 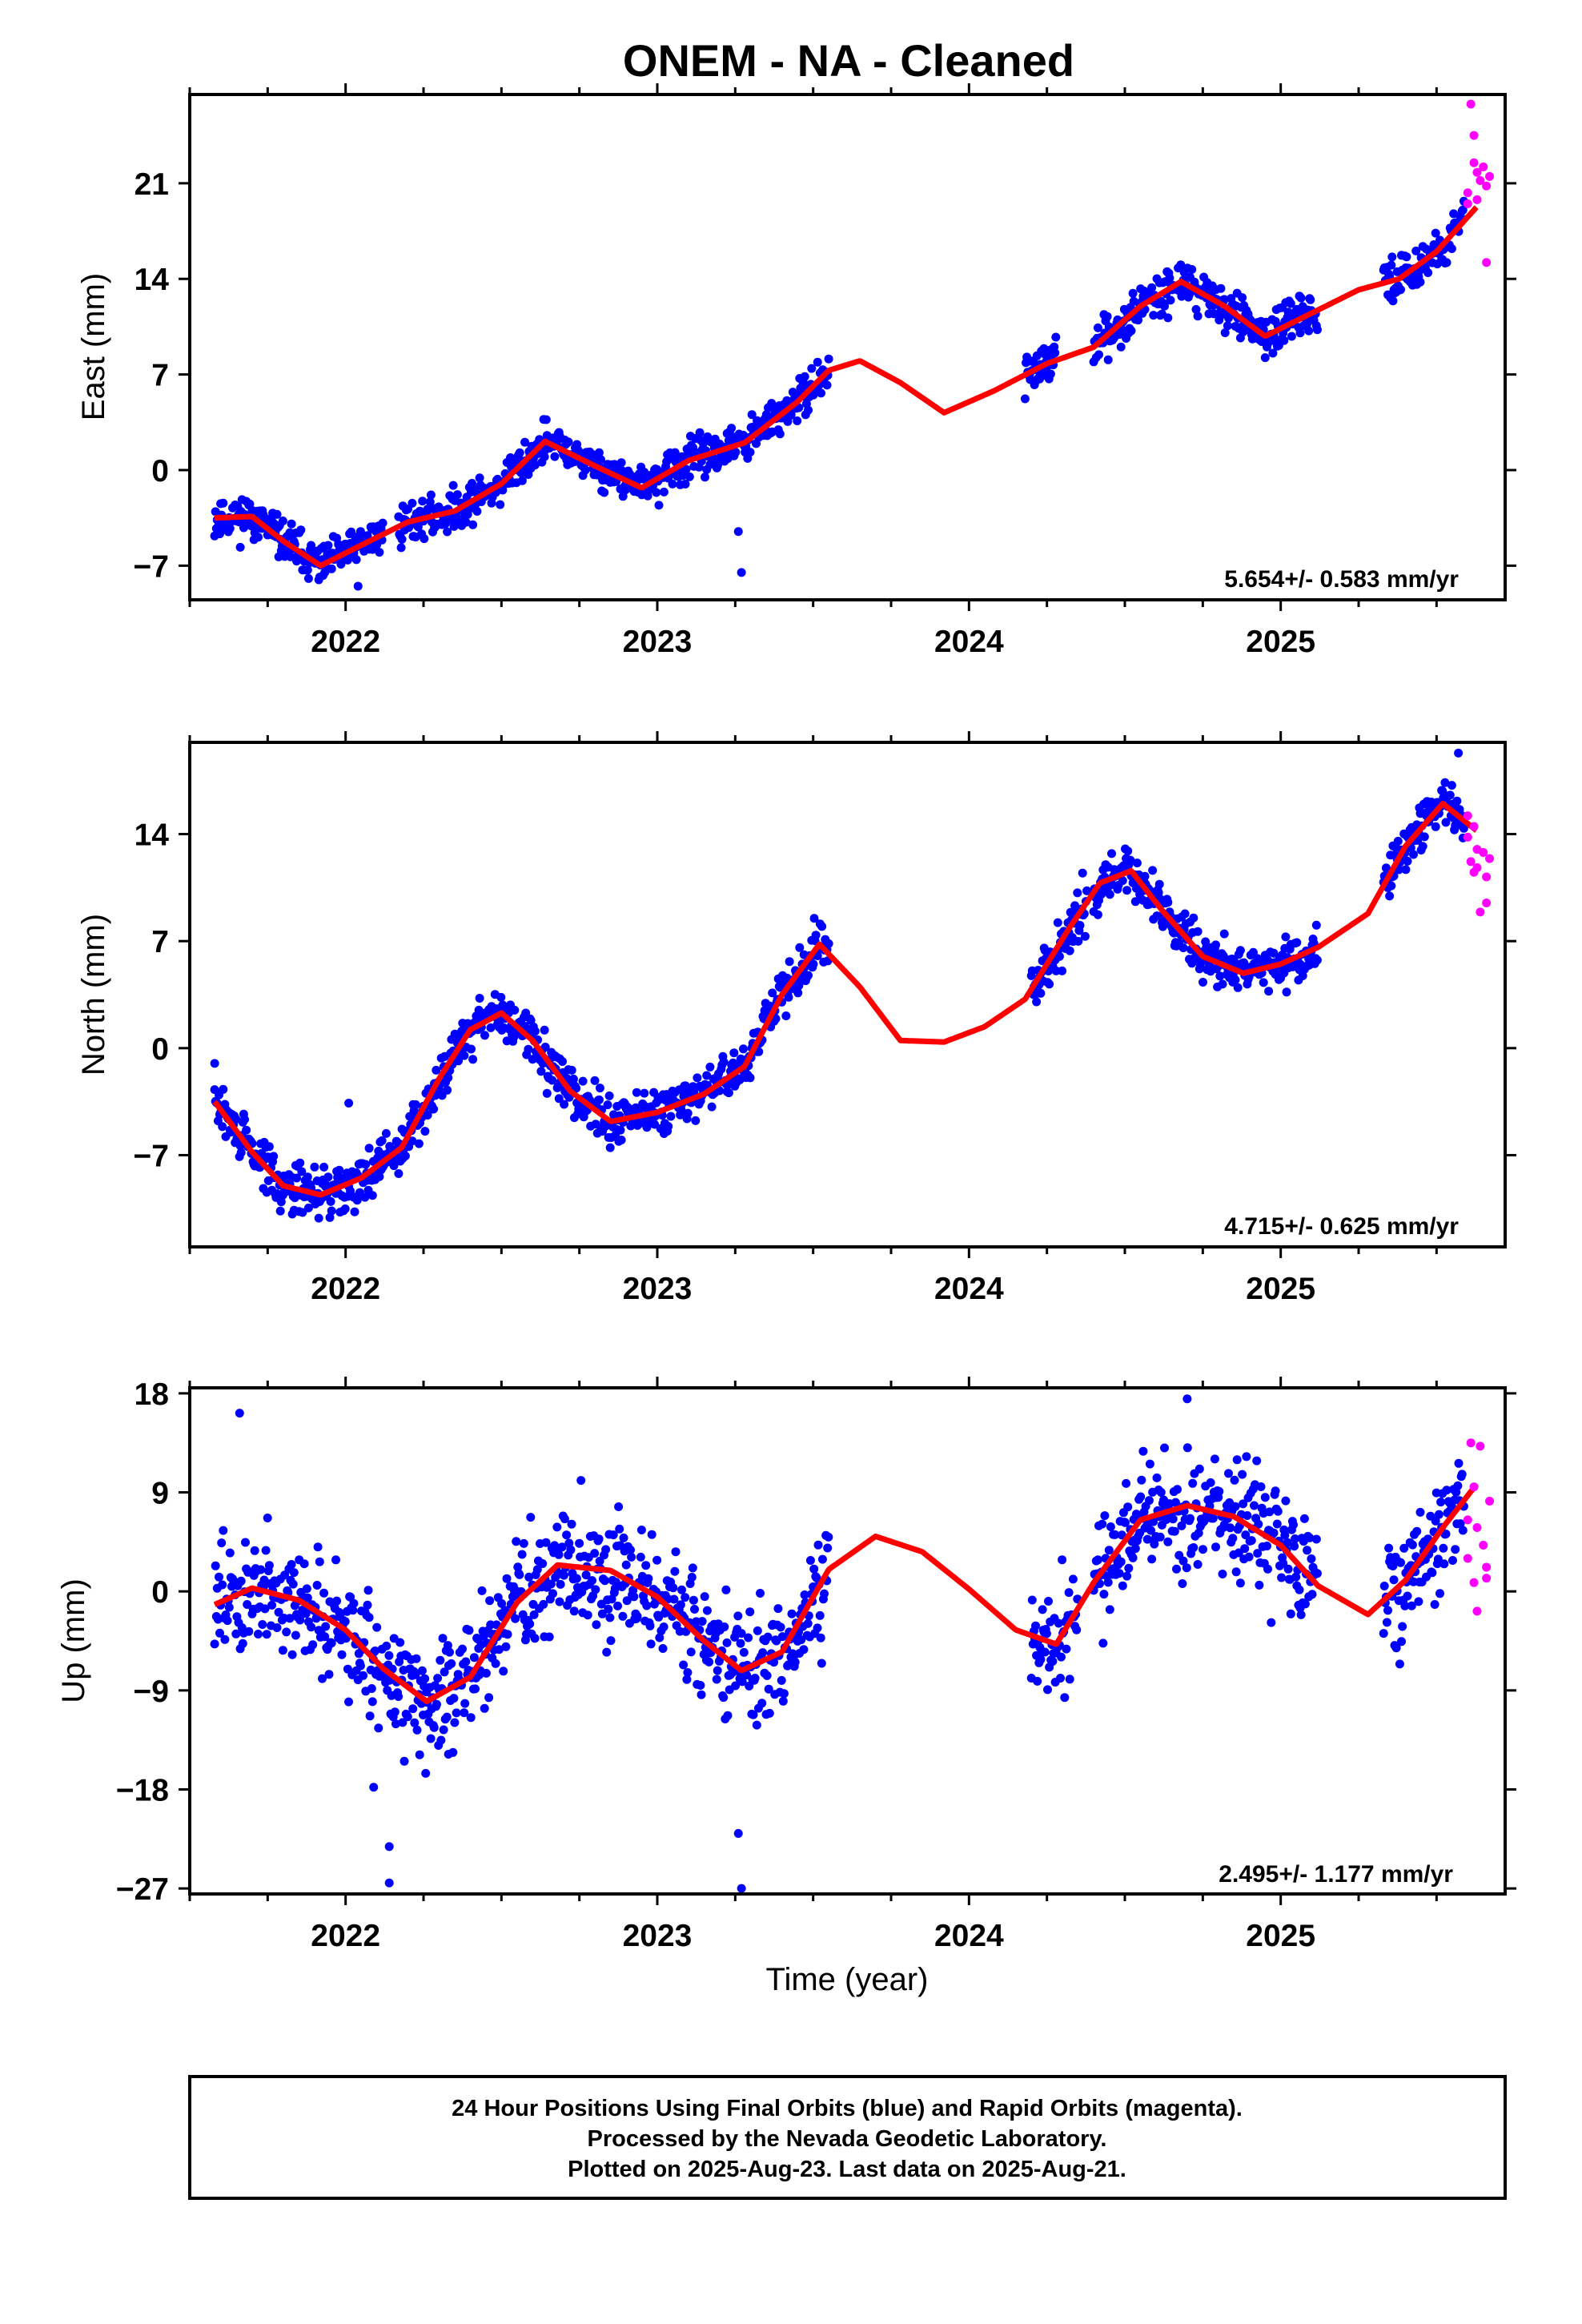 What do you see at coordinates (848, 60) in the screenshot?
I see `chart-title: ONEM - NA - Cleaned` at bounding box center [848, 60].